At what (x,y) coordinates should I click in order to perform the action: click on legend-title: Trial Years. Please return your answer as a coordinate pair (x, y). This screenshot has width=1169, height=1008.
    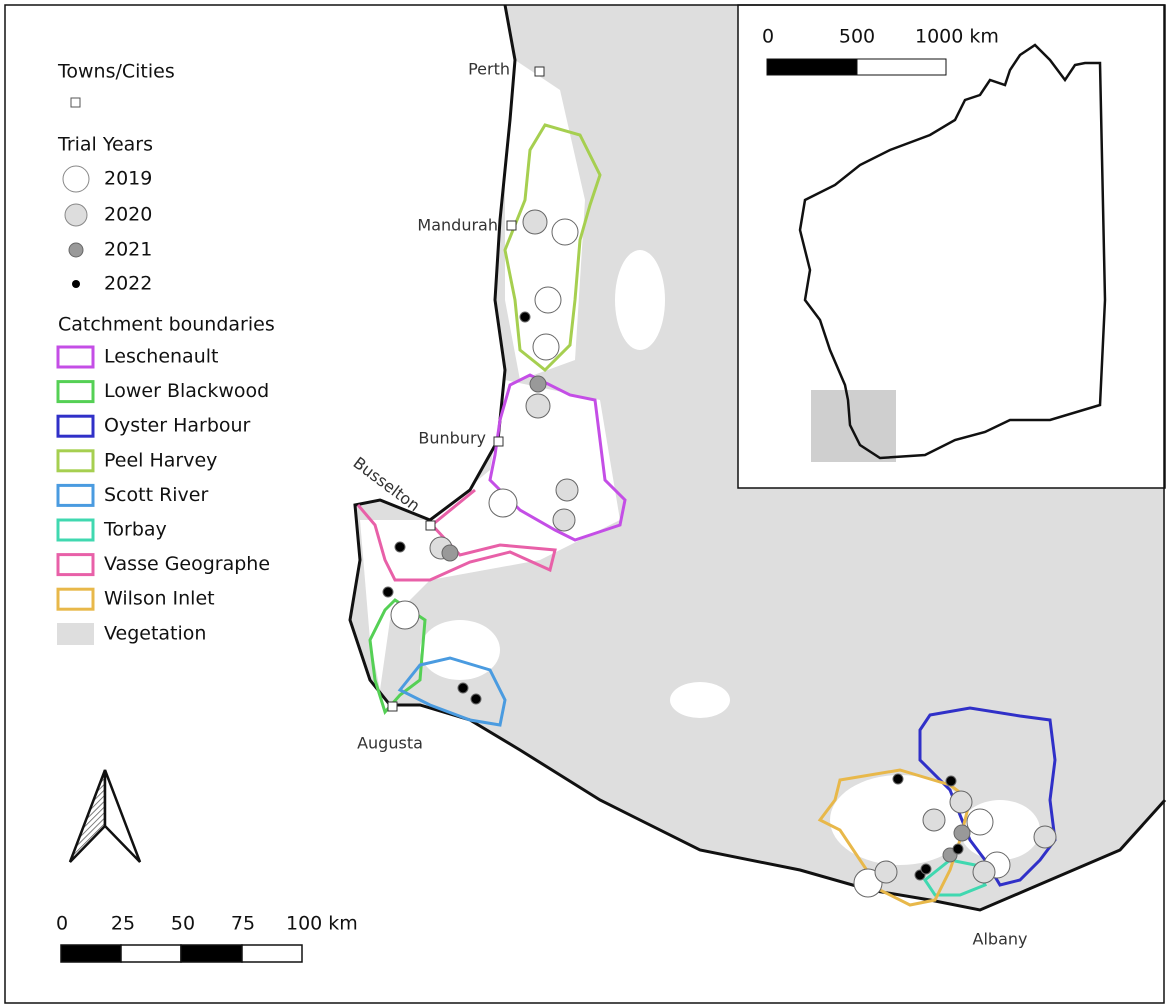
    Looking at the image, I should click on (105, 145).